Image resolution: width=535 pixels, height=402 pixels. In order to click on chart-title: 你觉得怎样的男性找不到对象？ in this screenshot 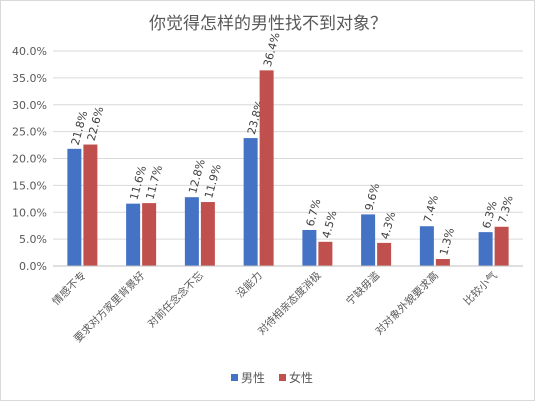, I will do `click(268, 24)`.